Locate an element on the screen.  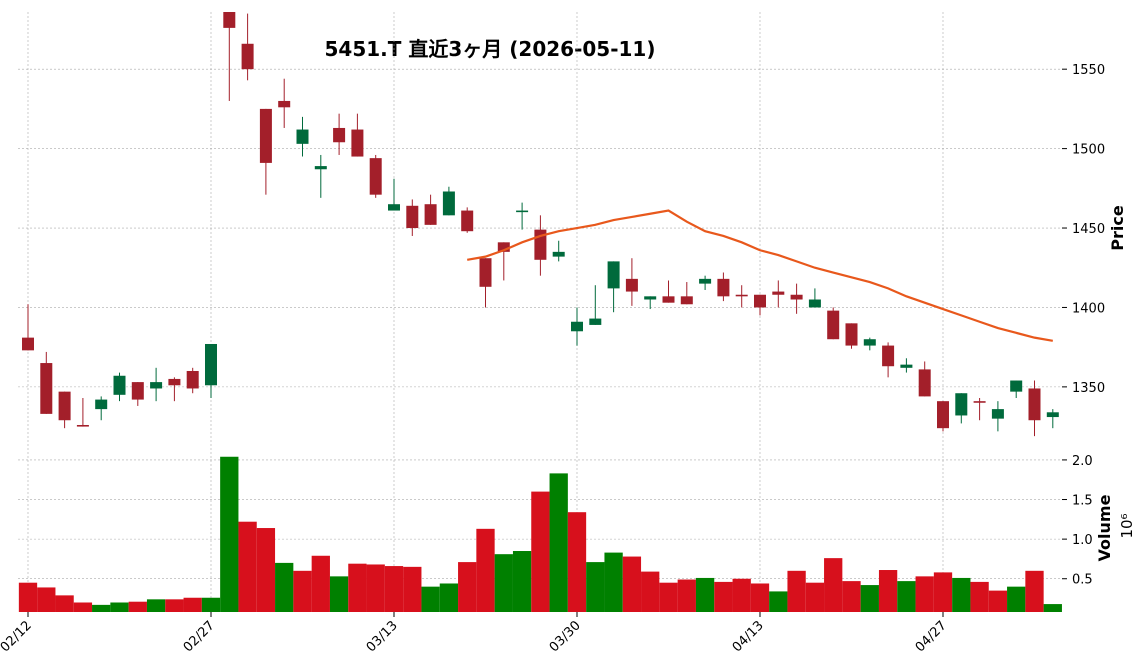
x-tick-label: 03/30 is located at coordinates (565, 636).